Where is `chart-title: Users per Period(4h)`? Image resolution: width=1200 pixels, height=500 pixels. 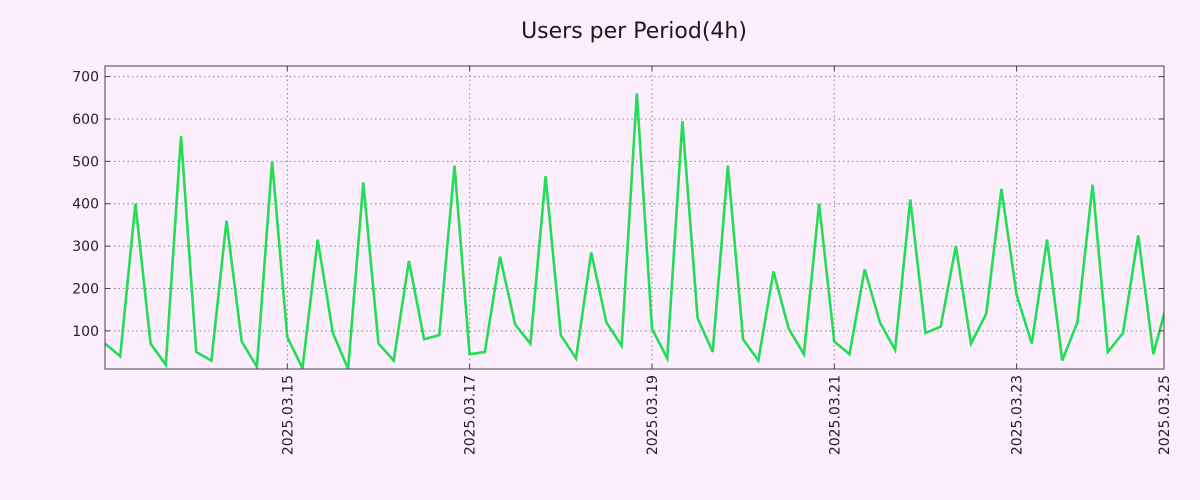
chart-title: Users per Period(4h) is located at coordinates (634, 31).